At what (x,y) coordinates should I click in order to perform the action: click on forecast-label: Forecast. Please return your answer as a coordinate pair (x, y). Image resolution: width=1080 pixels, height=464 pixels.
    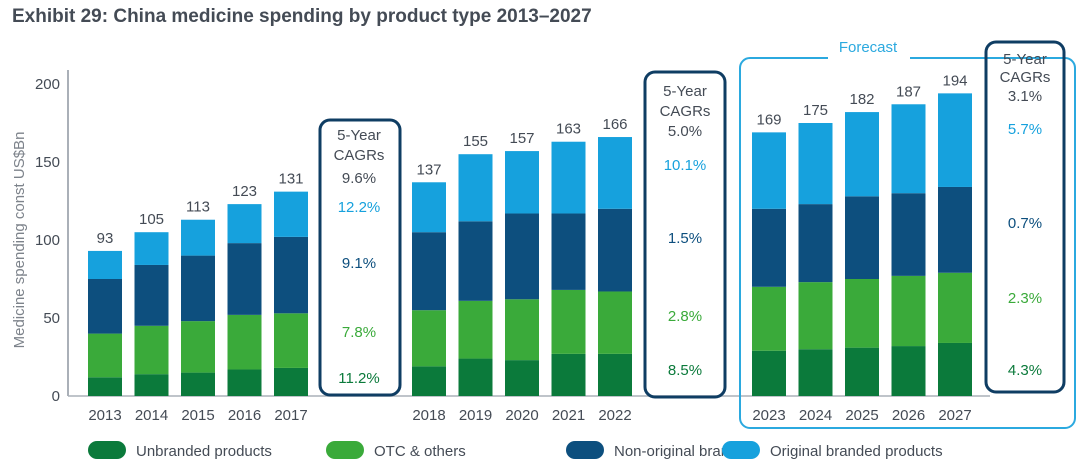
    Looking at the image, I should click on (868, 47).